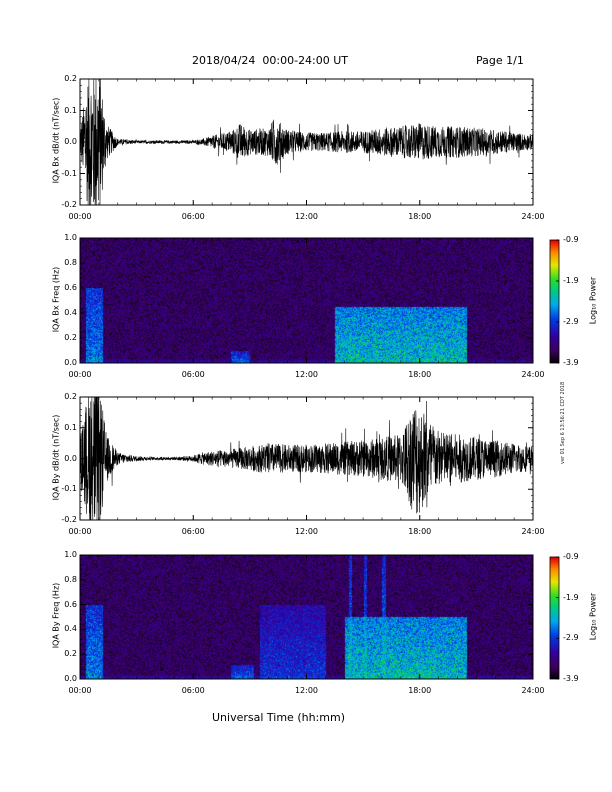 This screenshot has height=792, width=612. I want to click on y-axis-label: IQA By Freq (Hz), so click(56, 615).